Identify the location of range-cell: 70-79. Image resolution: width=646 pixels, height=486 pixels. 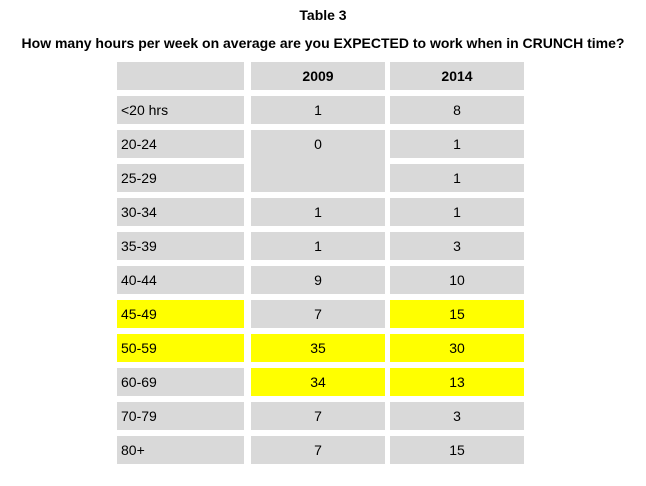
(180, 416).